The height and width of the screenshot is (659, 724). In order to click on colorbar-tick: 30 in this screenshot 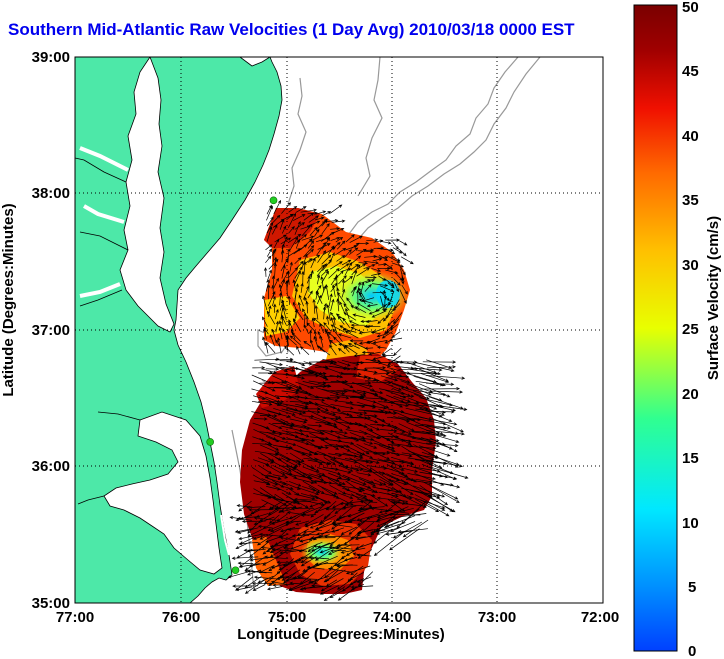, I will do `click(690, 265)`.